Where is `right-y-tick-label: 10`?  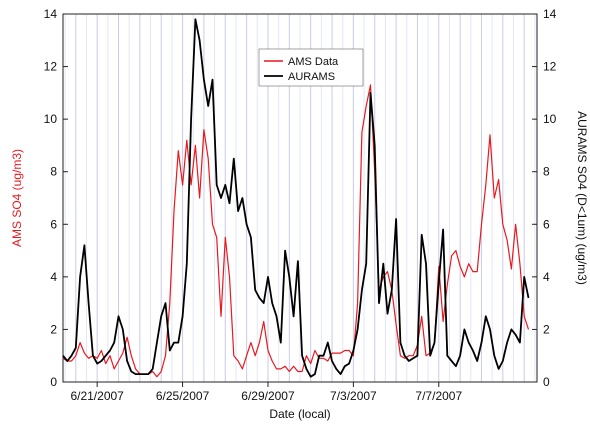
right-y-tick-label: 10 is located at coordinates (550, 119).